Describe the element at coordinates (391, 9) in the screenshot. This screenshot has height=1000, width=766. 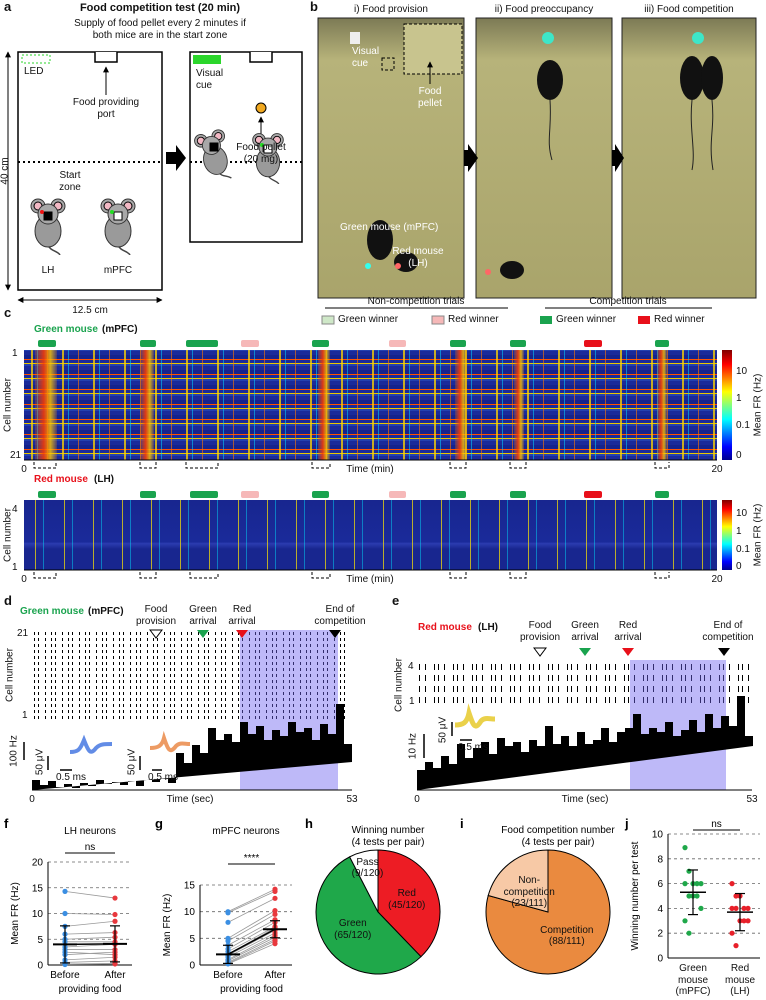
I see `photo-title: i) Food provision` at that location.